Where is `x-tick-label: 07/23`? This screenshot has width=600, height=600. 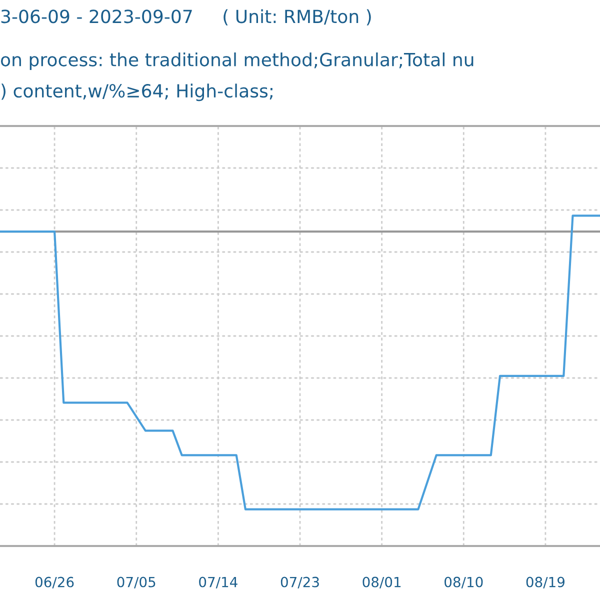 x-tick-label: 07/23 is located at coordinates (299, 582).